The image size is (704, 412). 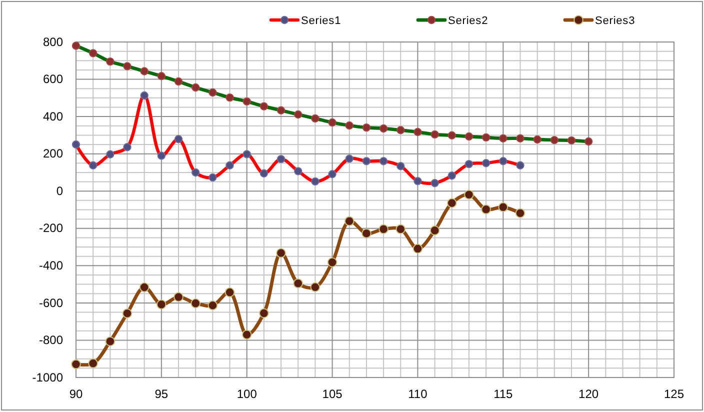 I want to click on x-tick-label: 105, so click(x=332, y=394).